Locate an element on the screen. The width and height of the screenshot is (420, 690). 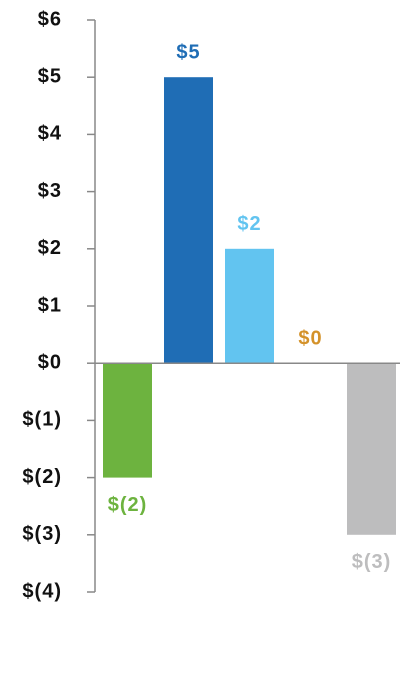
y-tick-label: $(3) is located at coordinates (42, 534).